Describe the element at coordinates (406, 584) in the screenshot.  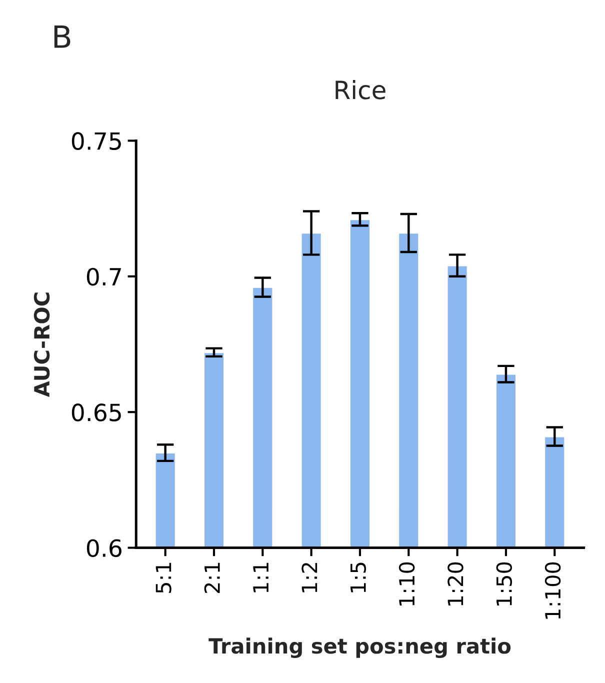
I see `x-tick-label: 1:10` at that location.